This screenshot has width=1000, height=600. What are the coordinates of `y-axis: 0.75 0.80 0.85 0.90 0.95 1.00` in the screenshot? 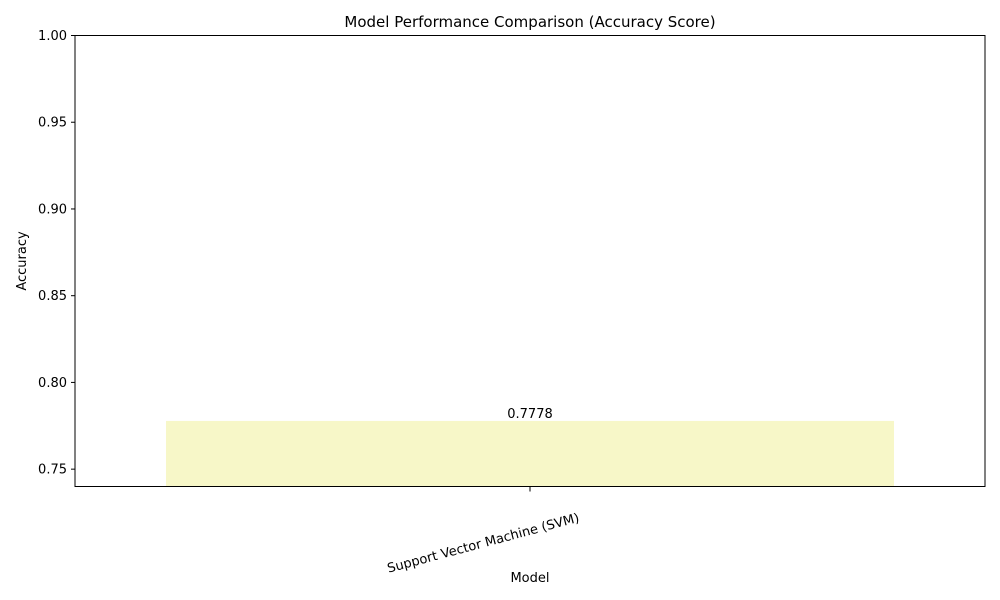 It's located at (56, 253).